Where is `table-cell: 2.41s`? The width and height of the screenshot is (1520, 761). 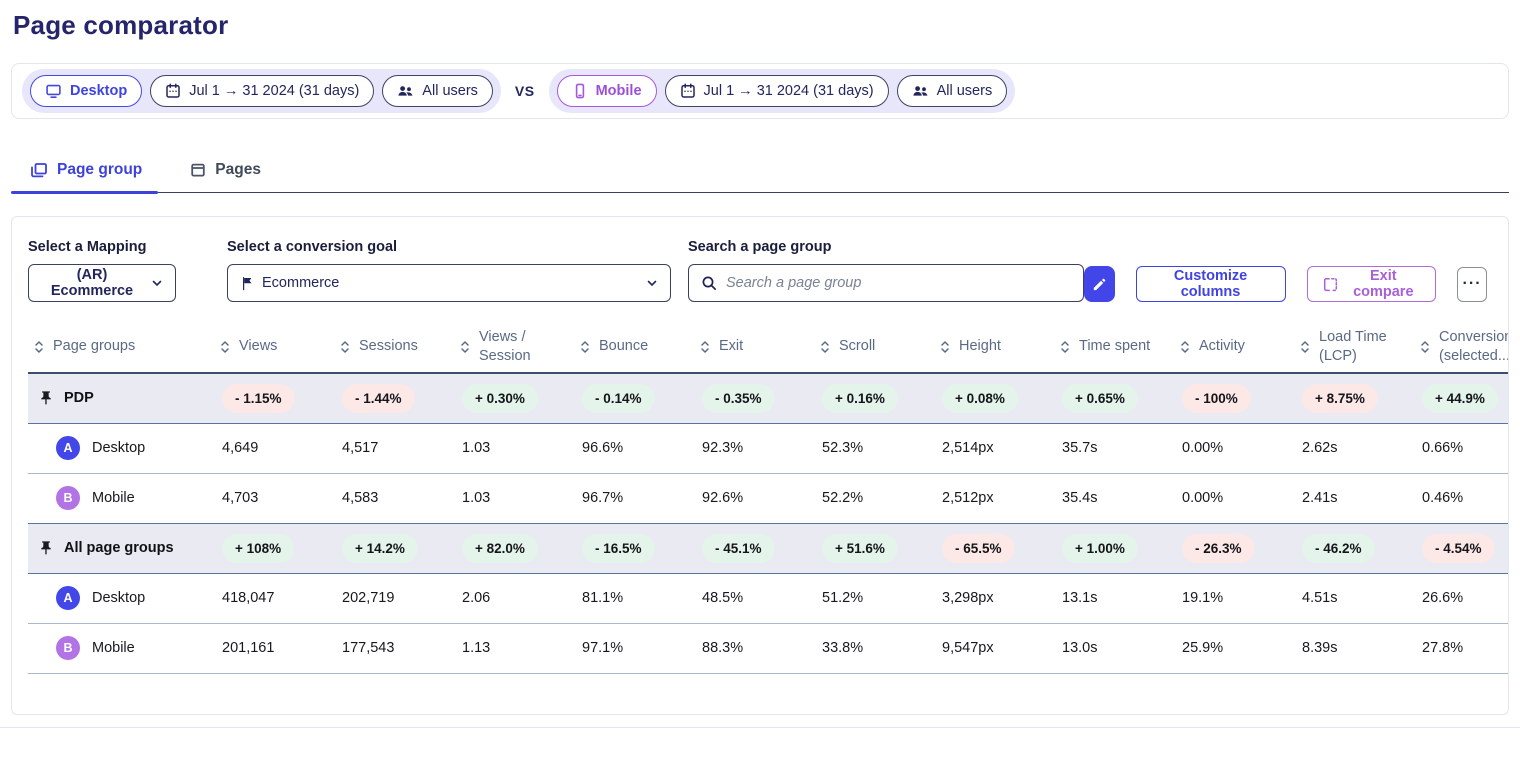 table-cell: 2.41s is located at coordinates (1320, 498).